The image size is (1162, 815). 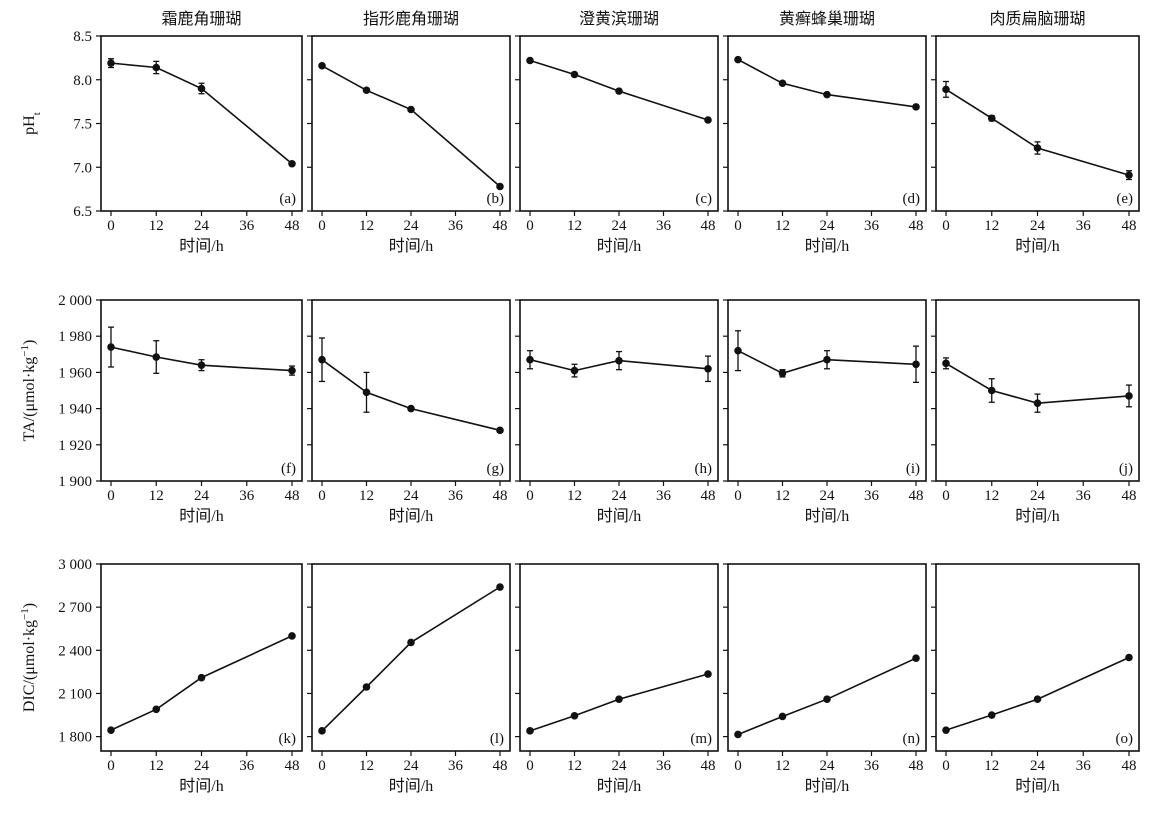 What do you see at coordinates (201, 19) in the screenshot?
I see `column-title: 霜鹿角珊瑚` at bounding box center [201, 19].